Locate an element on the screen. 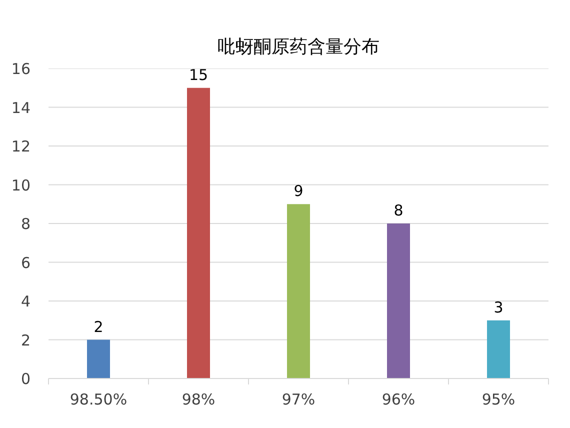 This screenshot has width=570, height=428. x-tick-label: 95% is located at coordinates (499, 399).